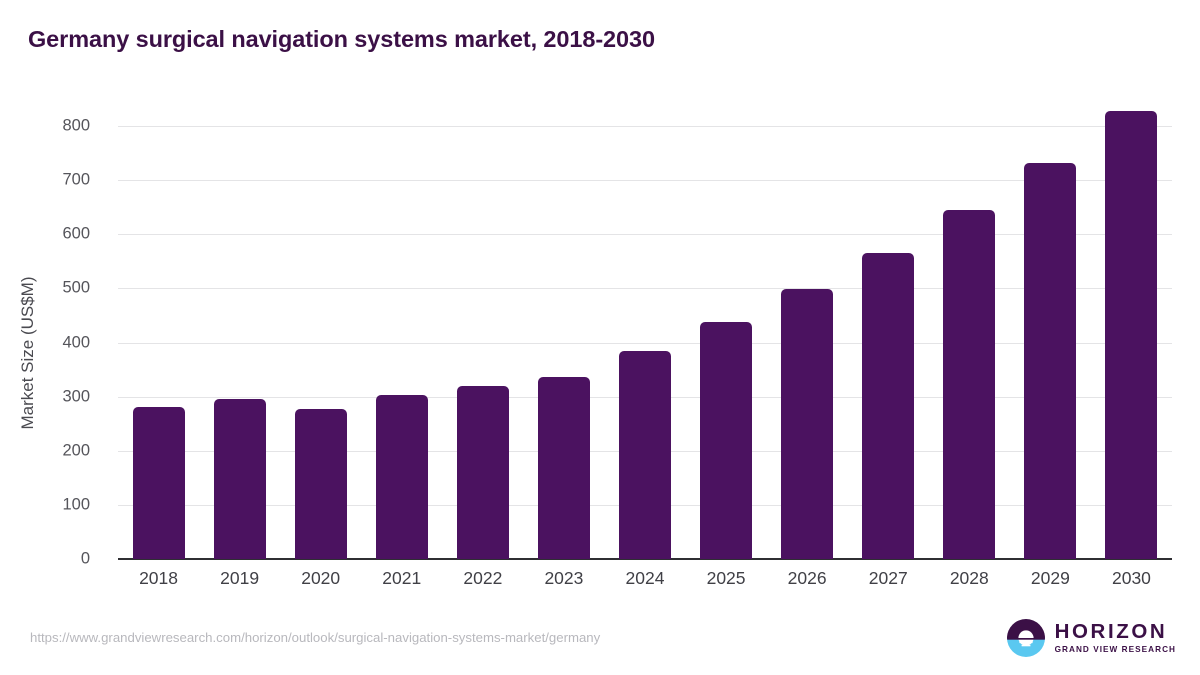 The image size is (1200, 675). What do you see at coordinates (645, 578) in the screenshot?
I see `x-axis-tick-label: 2024` at bounding box center [645, 578].